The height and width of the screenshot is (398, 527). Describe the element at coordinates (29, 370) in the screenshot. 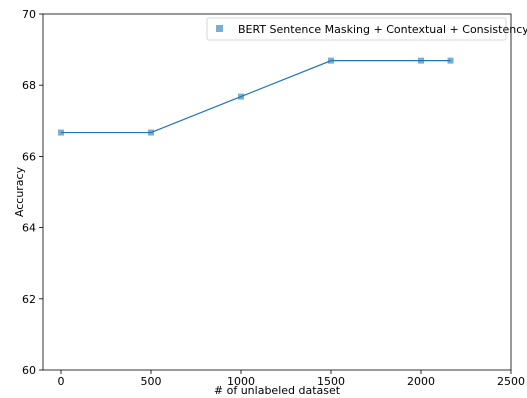

I see `y-tick-label: 60` at that location.